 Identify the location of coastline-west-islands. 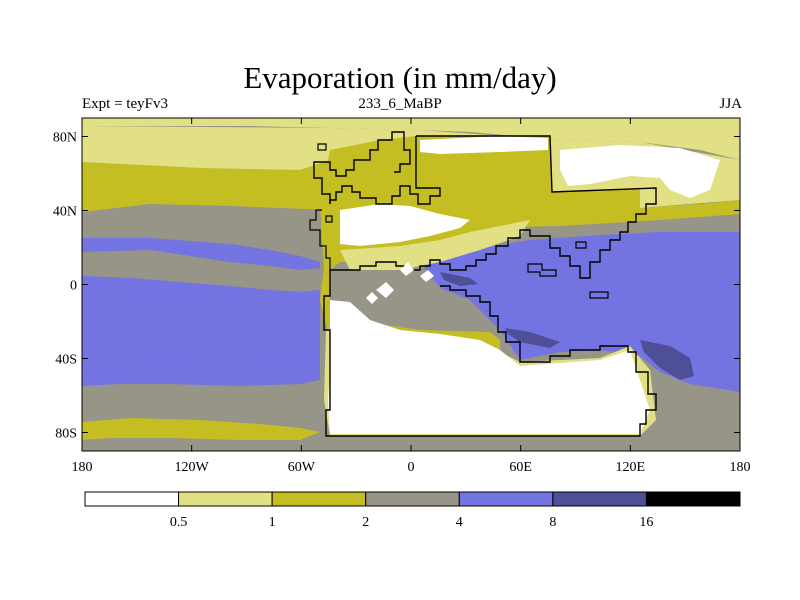
(321, 206).